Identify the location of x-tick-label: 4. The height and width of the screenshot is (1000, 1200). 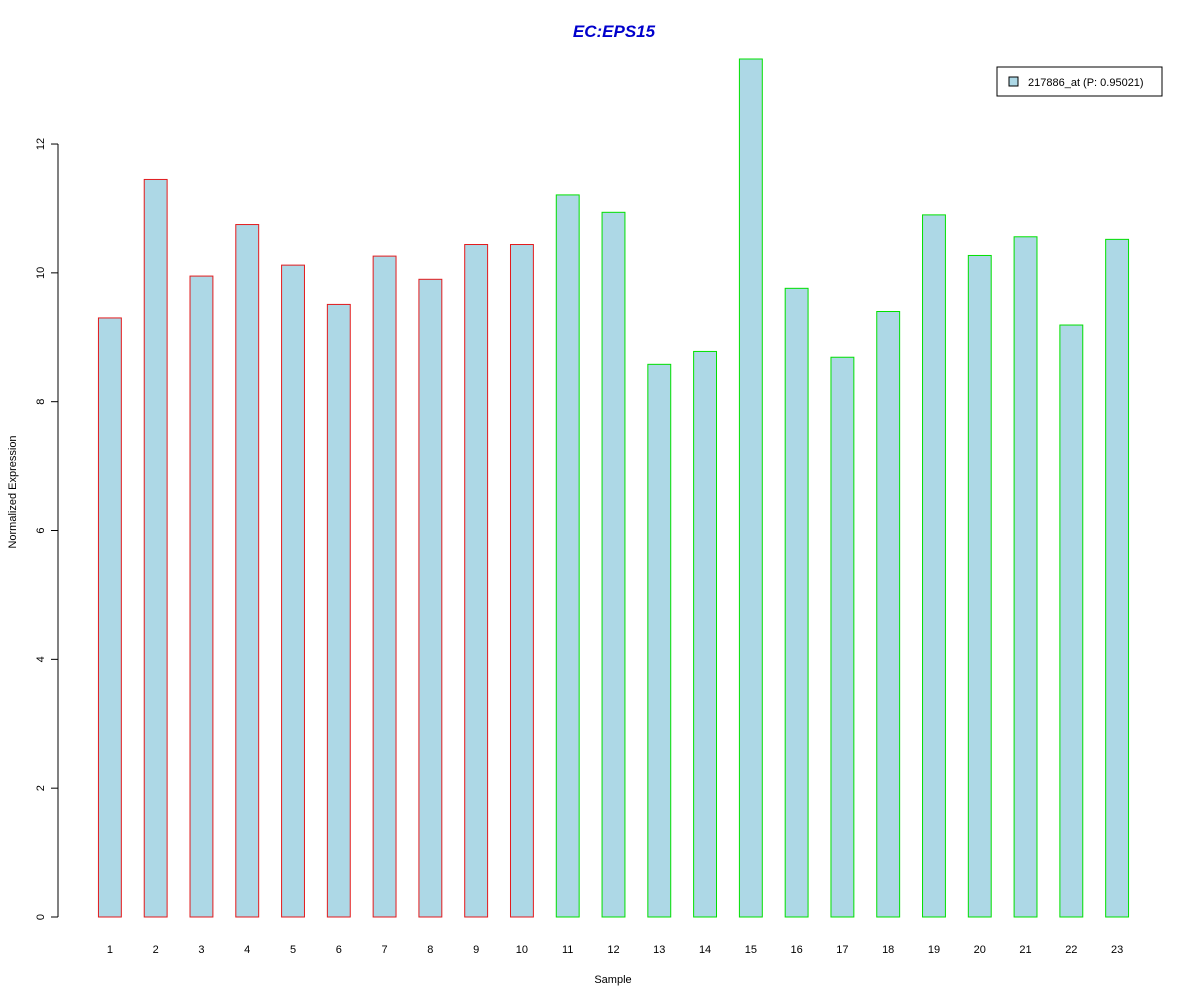
(247, 950).